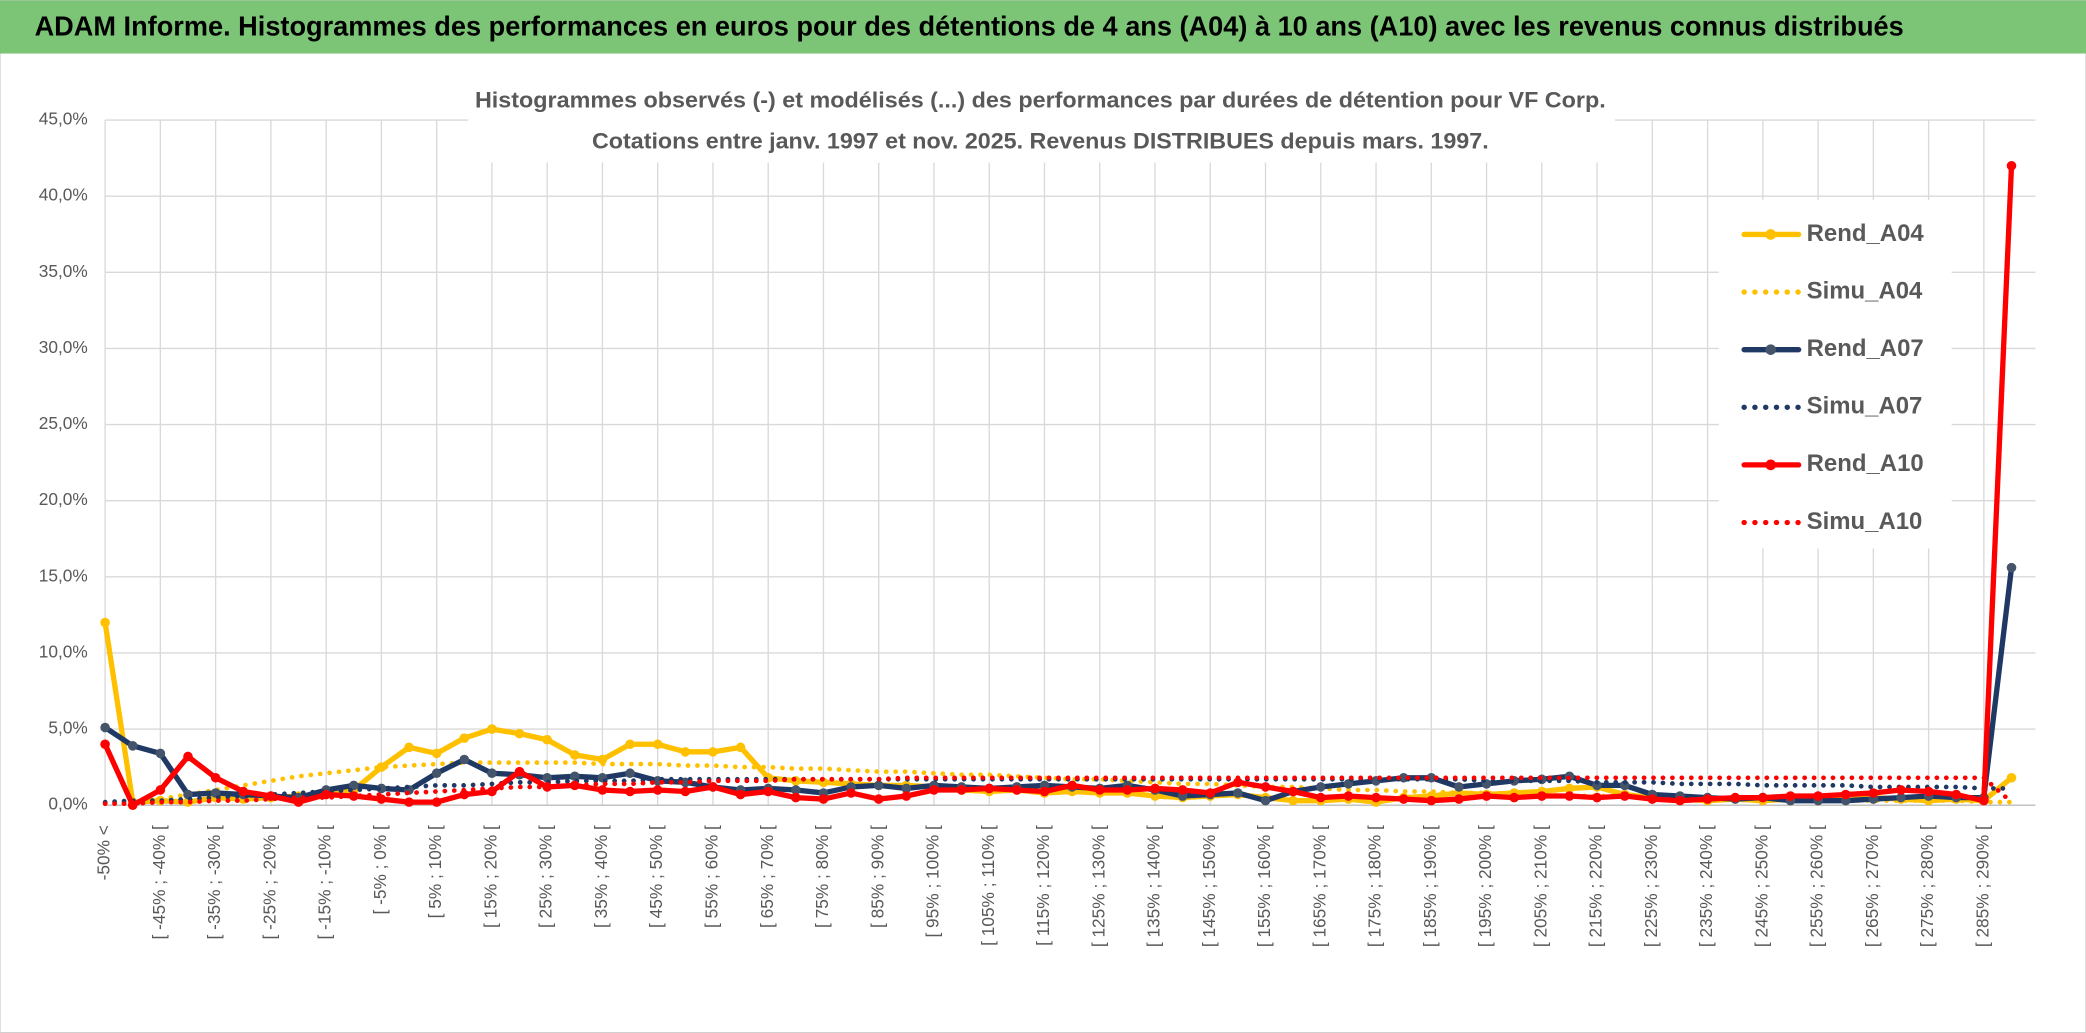 This screenshot has height=1033, width=2086. What do you see at coordinates (1865, 521) in the screenshot?
I see `legend-label: Simu_A10` at bounding box center [1865, 521].